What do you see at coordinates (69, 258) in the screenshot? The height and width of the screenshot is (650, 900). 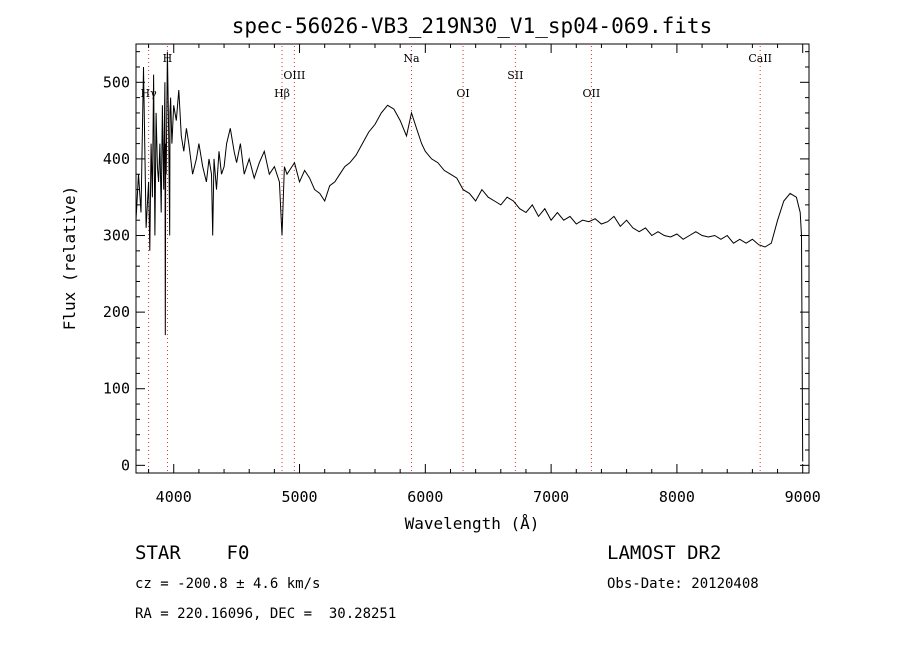 I see `y-axis-label: Flux (relative)` at bounding box center [69, 258].